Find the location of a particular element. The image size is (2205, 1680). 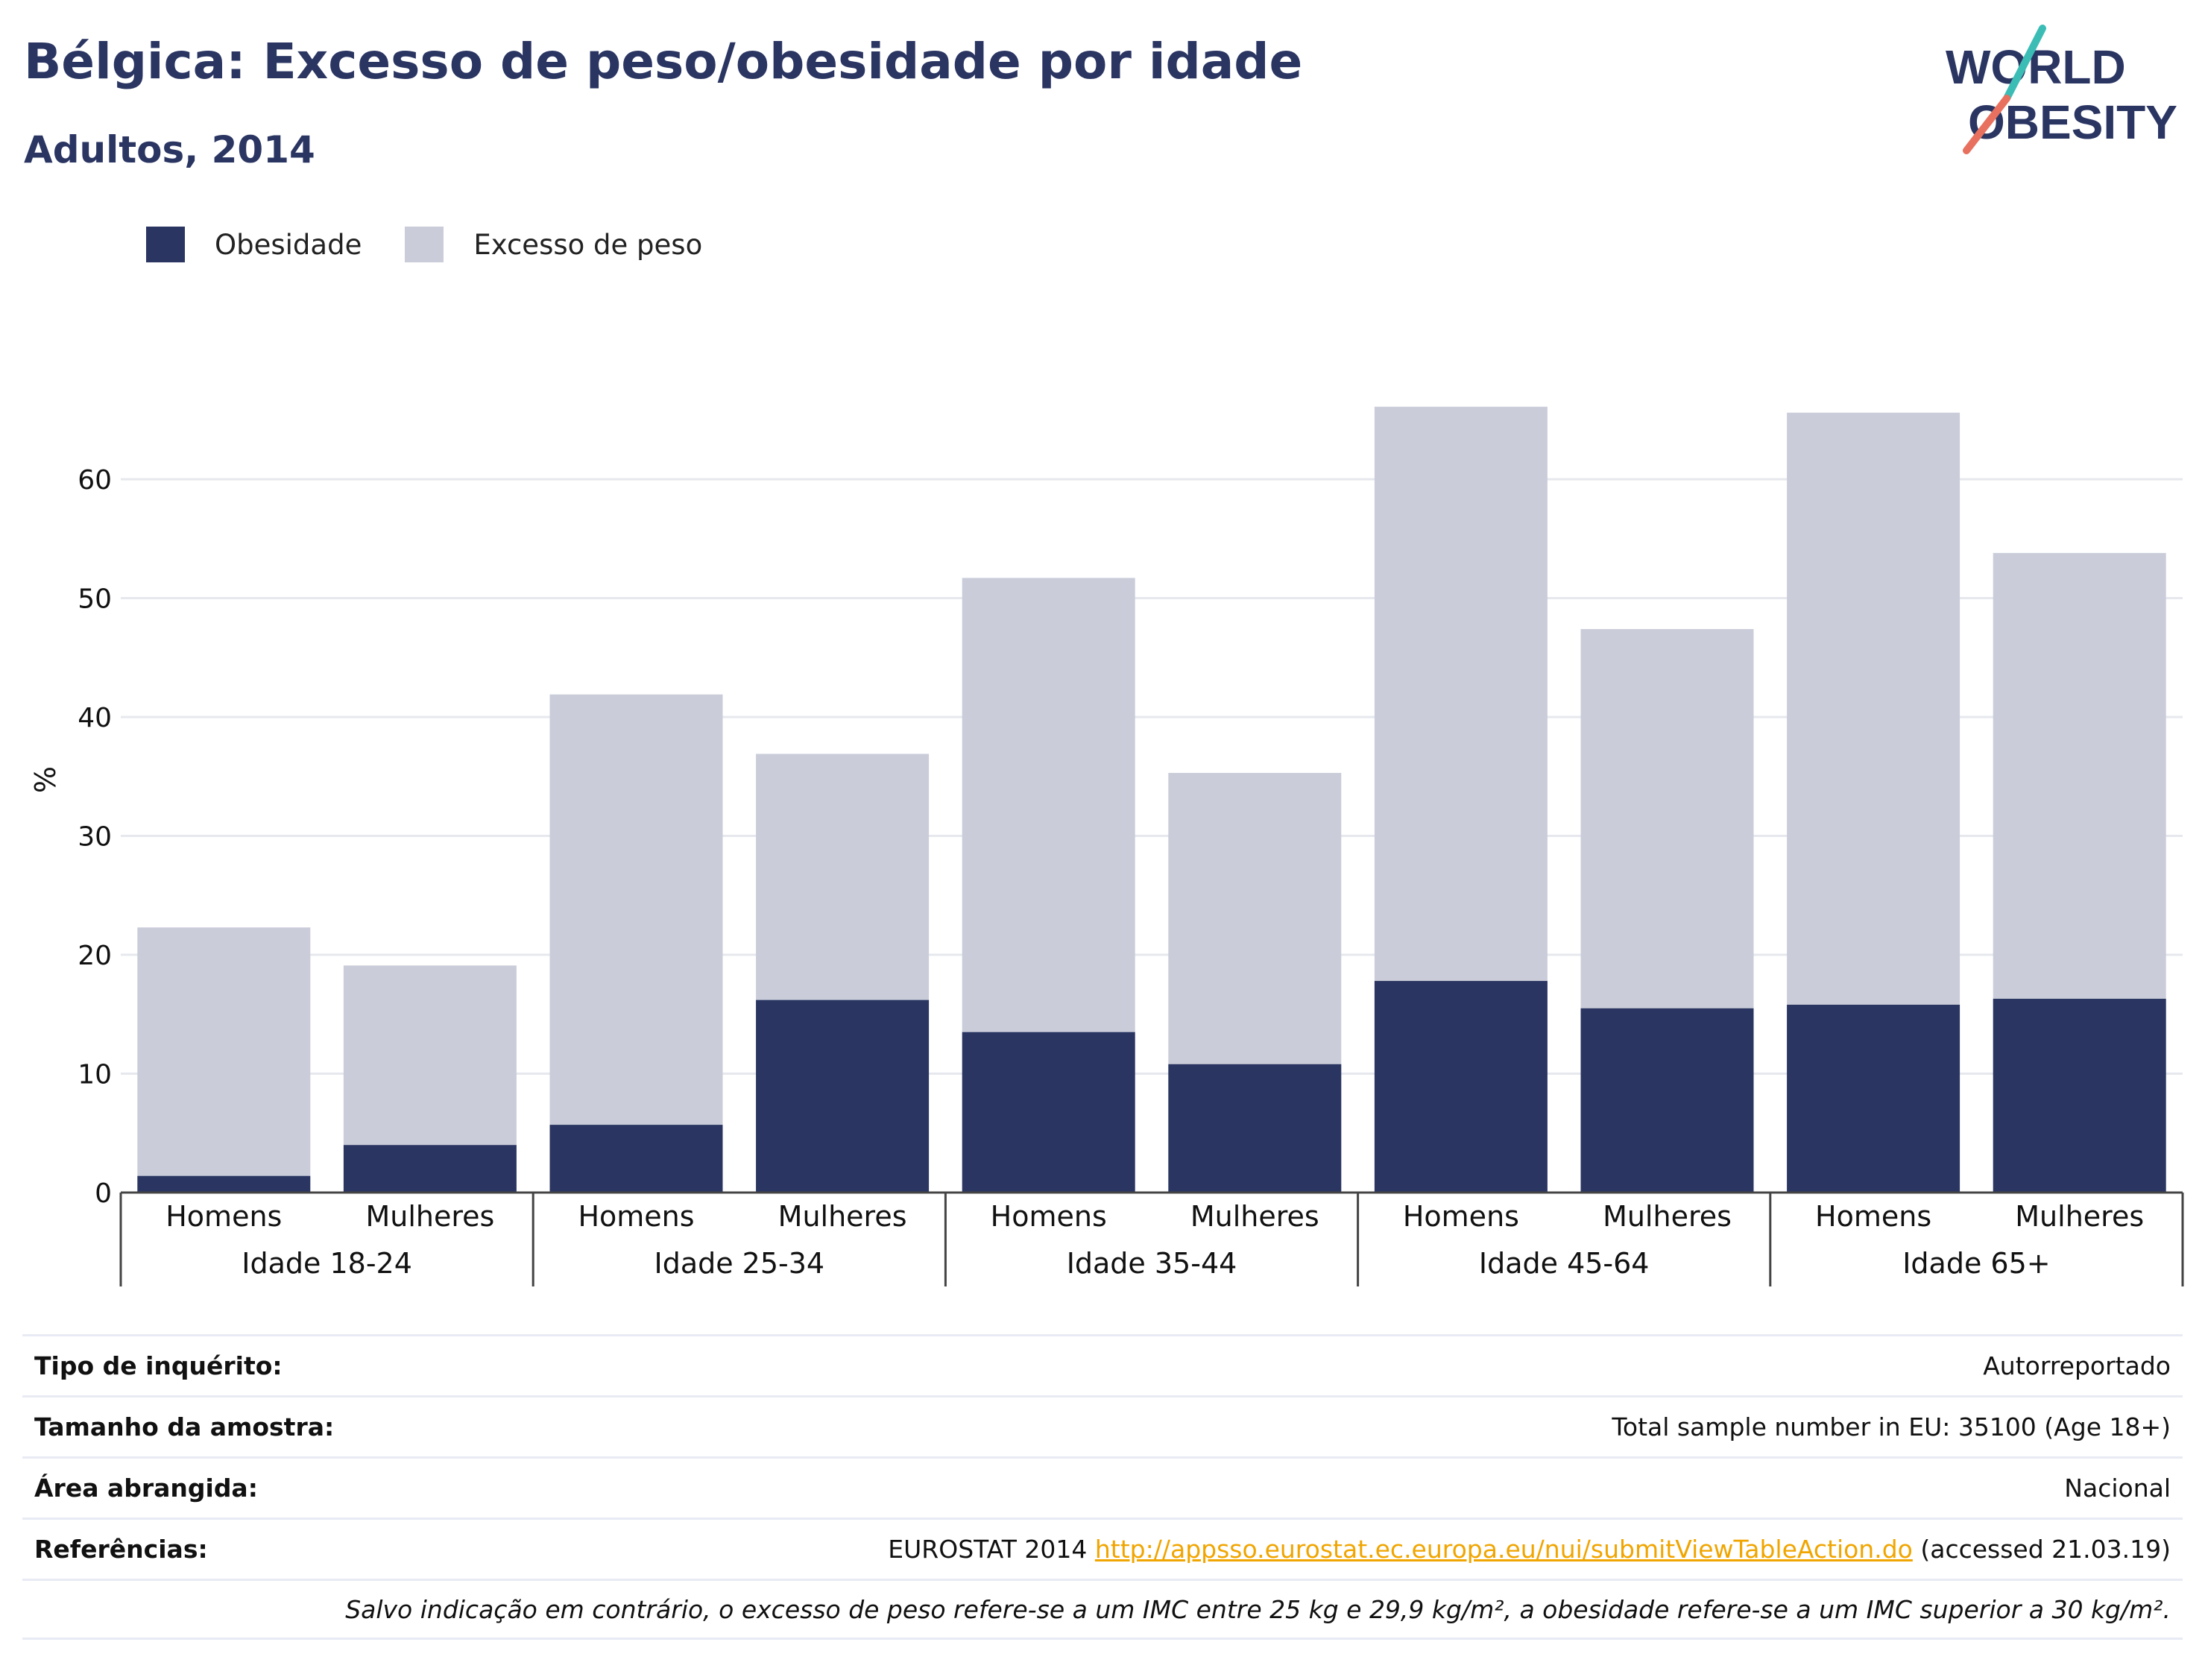

info-key: Área abrangida: is located at coordinates (146, 1488).